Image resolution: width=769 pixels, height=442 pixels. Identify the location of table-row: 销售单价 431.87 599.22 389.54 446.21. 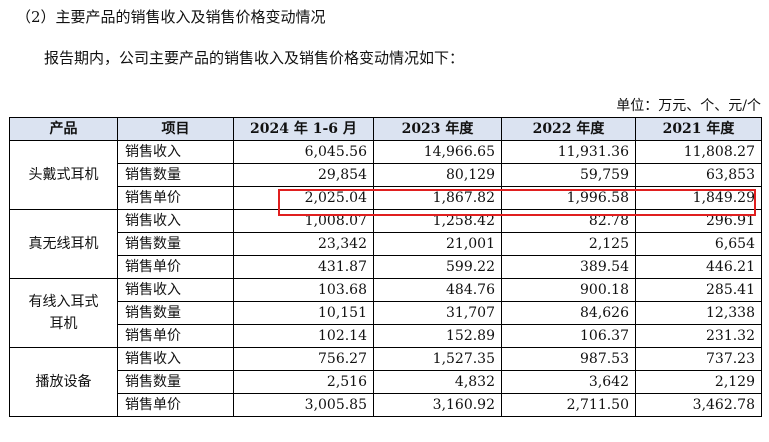
(386, 267).